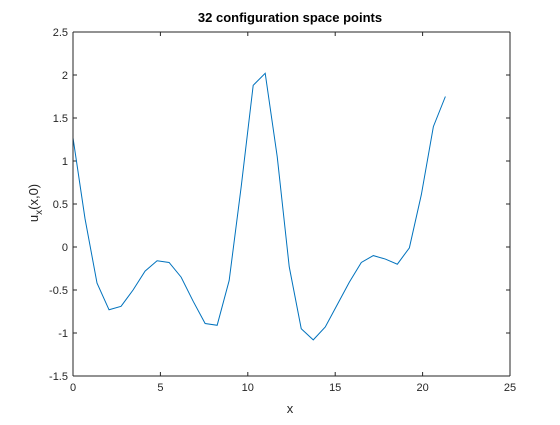 The height and width of the screenshot is (425, 560). I want to click on y-tick-label: -1.5, so click(58, 377).